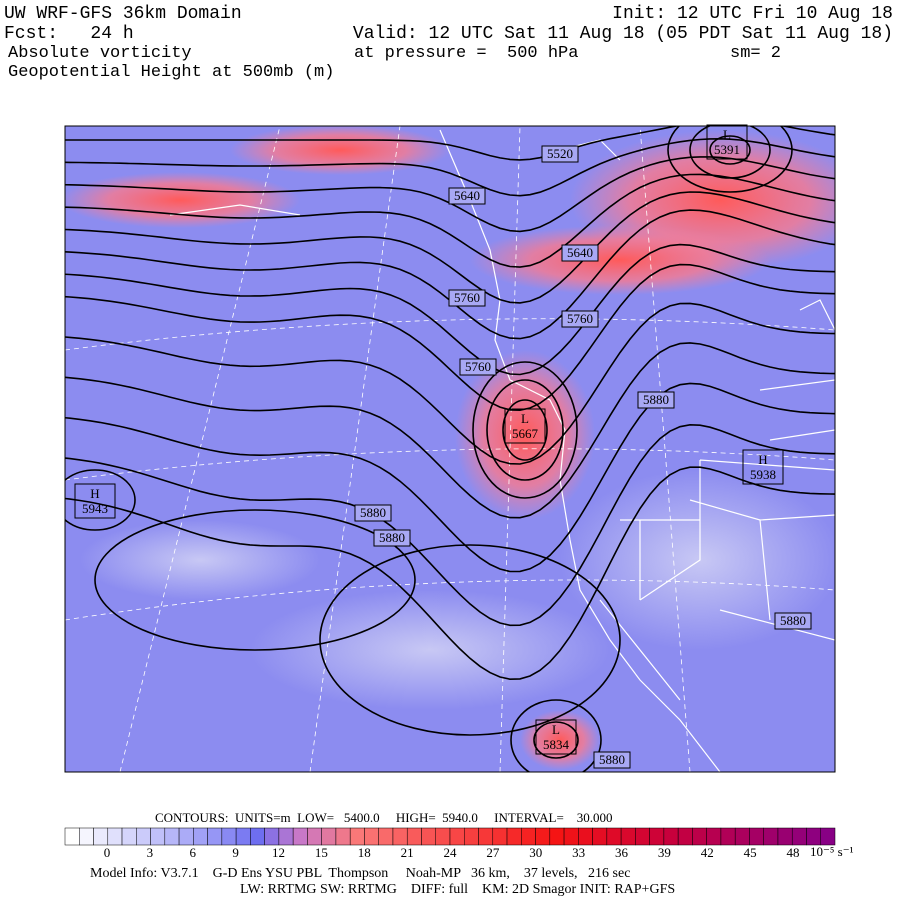 The width and height of the screenshot is (900, 905). I want to click on contour-label: 5520, so click(560, 153).